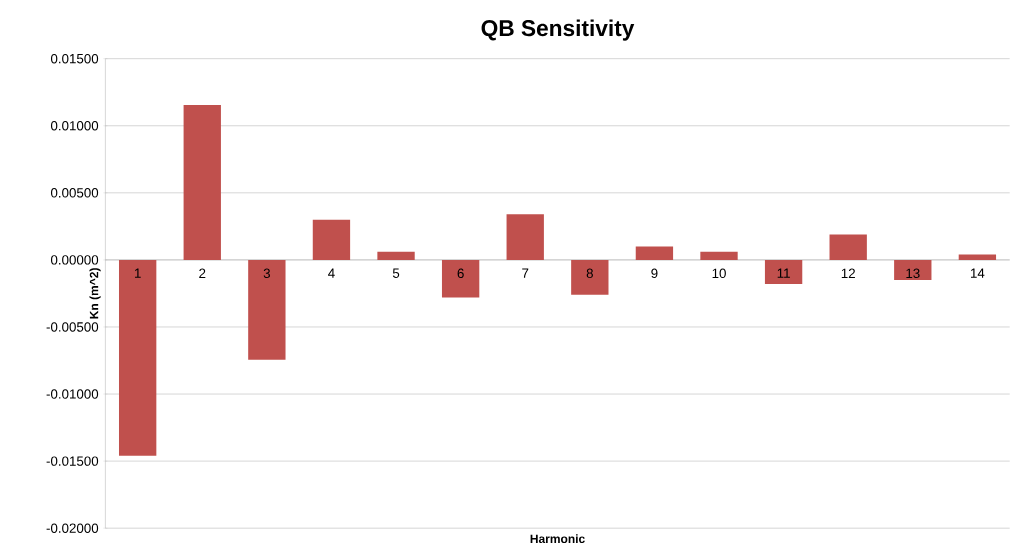 This screenshot has width=1023, height=554. I want to click on y-tick-label: 0.01000, so click(74, 126).